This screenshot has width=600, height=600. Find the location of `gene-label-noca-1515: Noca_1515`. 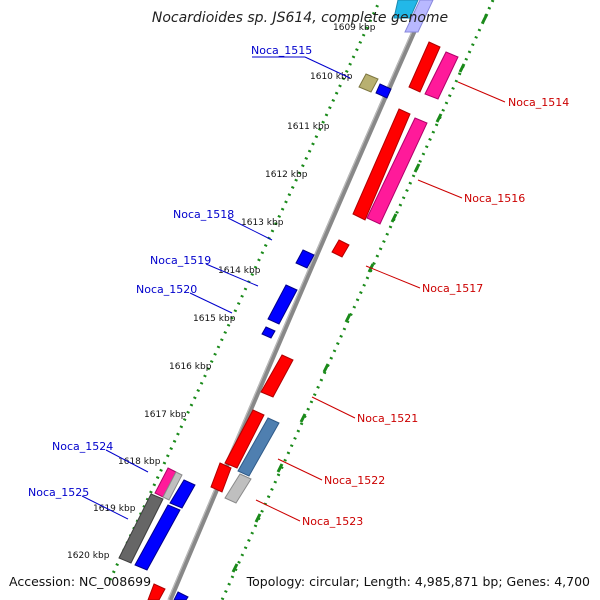

gene-label-noca-1515: Noca_1515 is located at coordinates (281, 50).